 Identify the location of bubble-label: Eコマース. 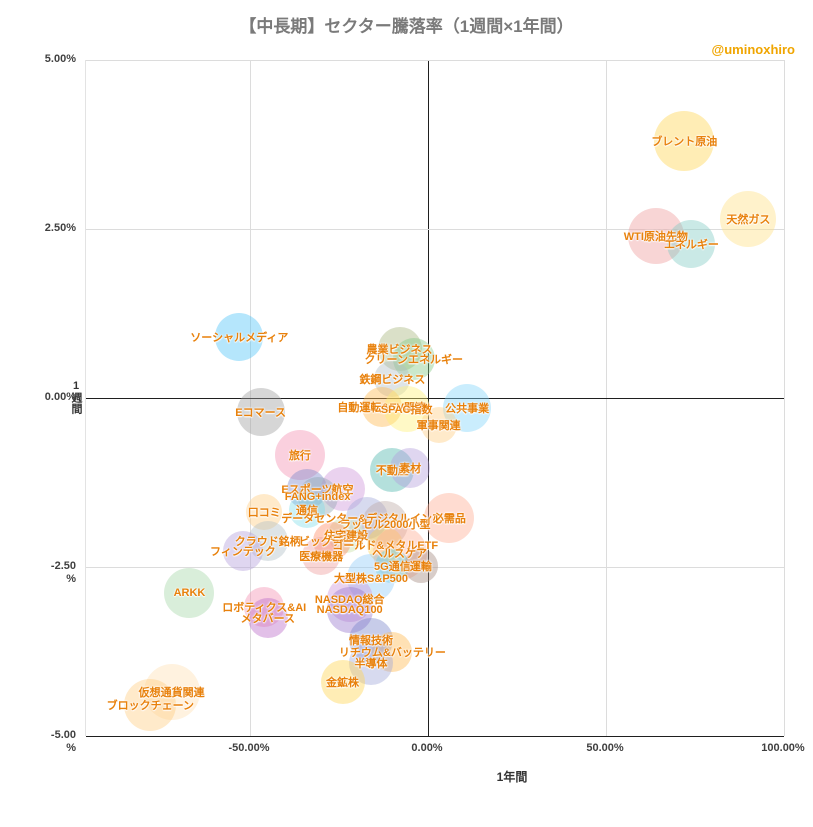
(261, 412).